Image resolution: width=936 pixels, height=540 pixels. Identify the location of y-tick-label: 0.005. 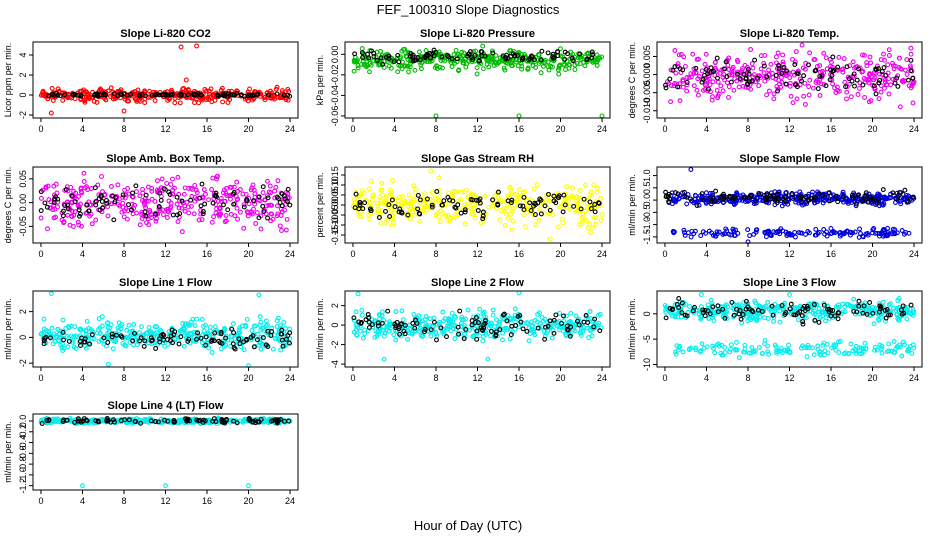
(647, 56).